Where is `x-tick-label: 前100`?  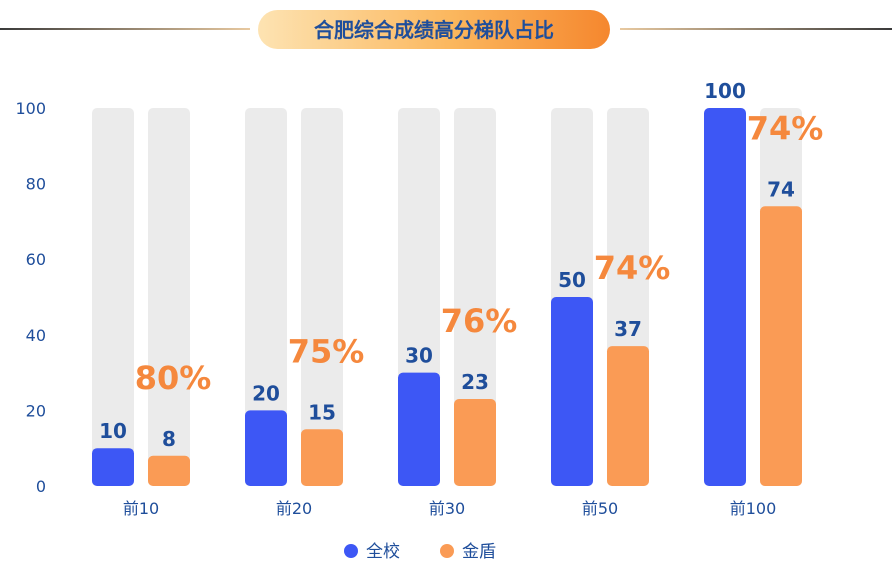
x-tick-label: 前100 is located at coordinates (753, 508).